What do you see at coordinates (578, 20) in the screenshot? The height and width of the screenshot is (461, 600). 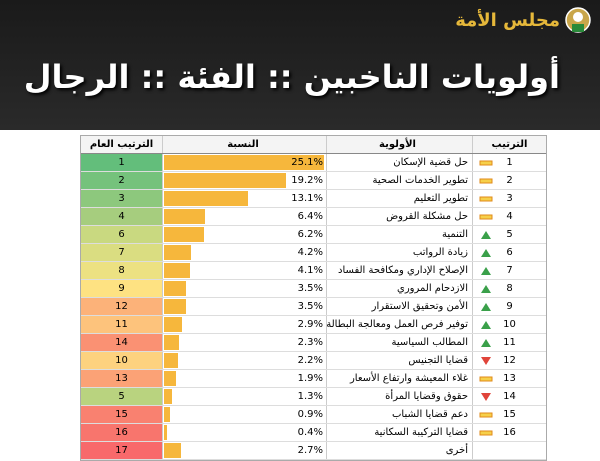 I see `logo` at bounding box center [578, 20].